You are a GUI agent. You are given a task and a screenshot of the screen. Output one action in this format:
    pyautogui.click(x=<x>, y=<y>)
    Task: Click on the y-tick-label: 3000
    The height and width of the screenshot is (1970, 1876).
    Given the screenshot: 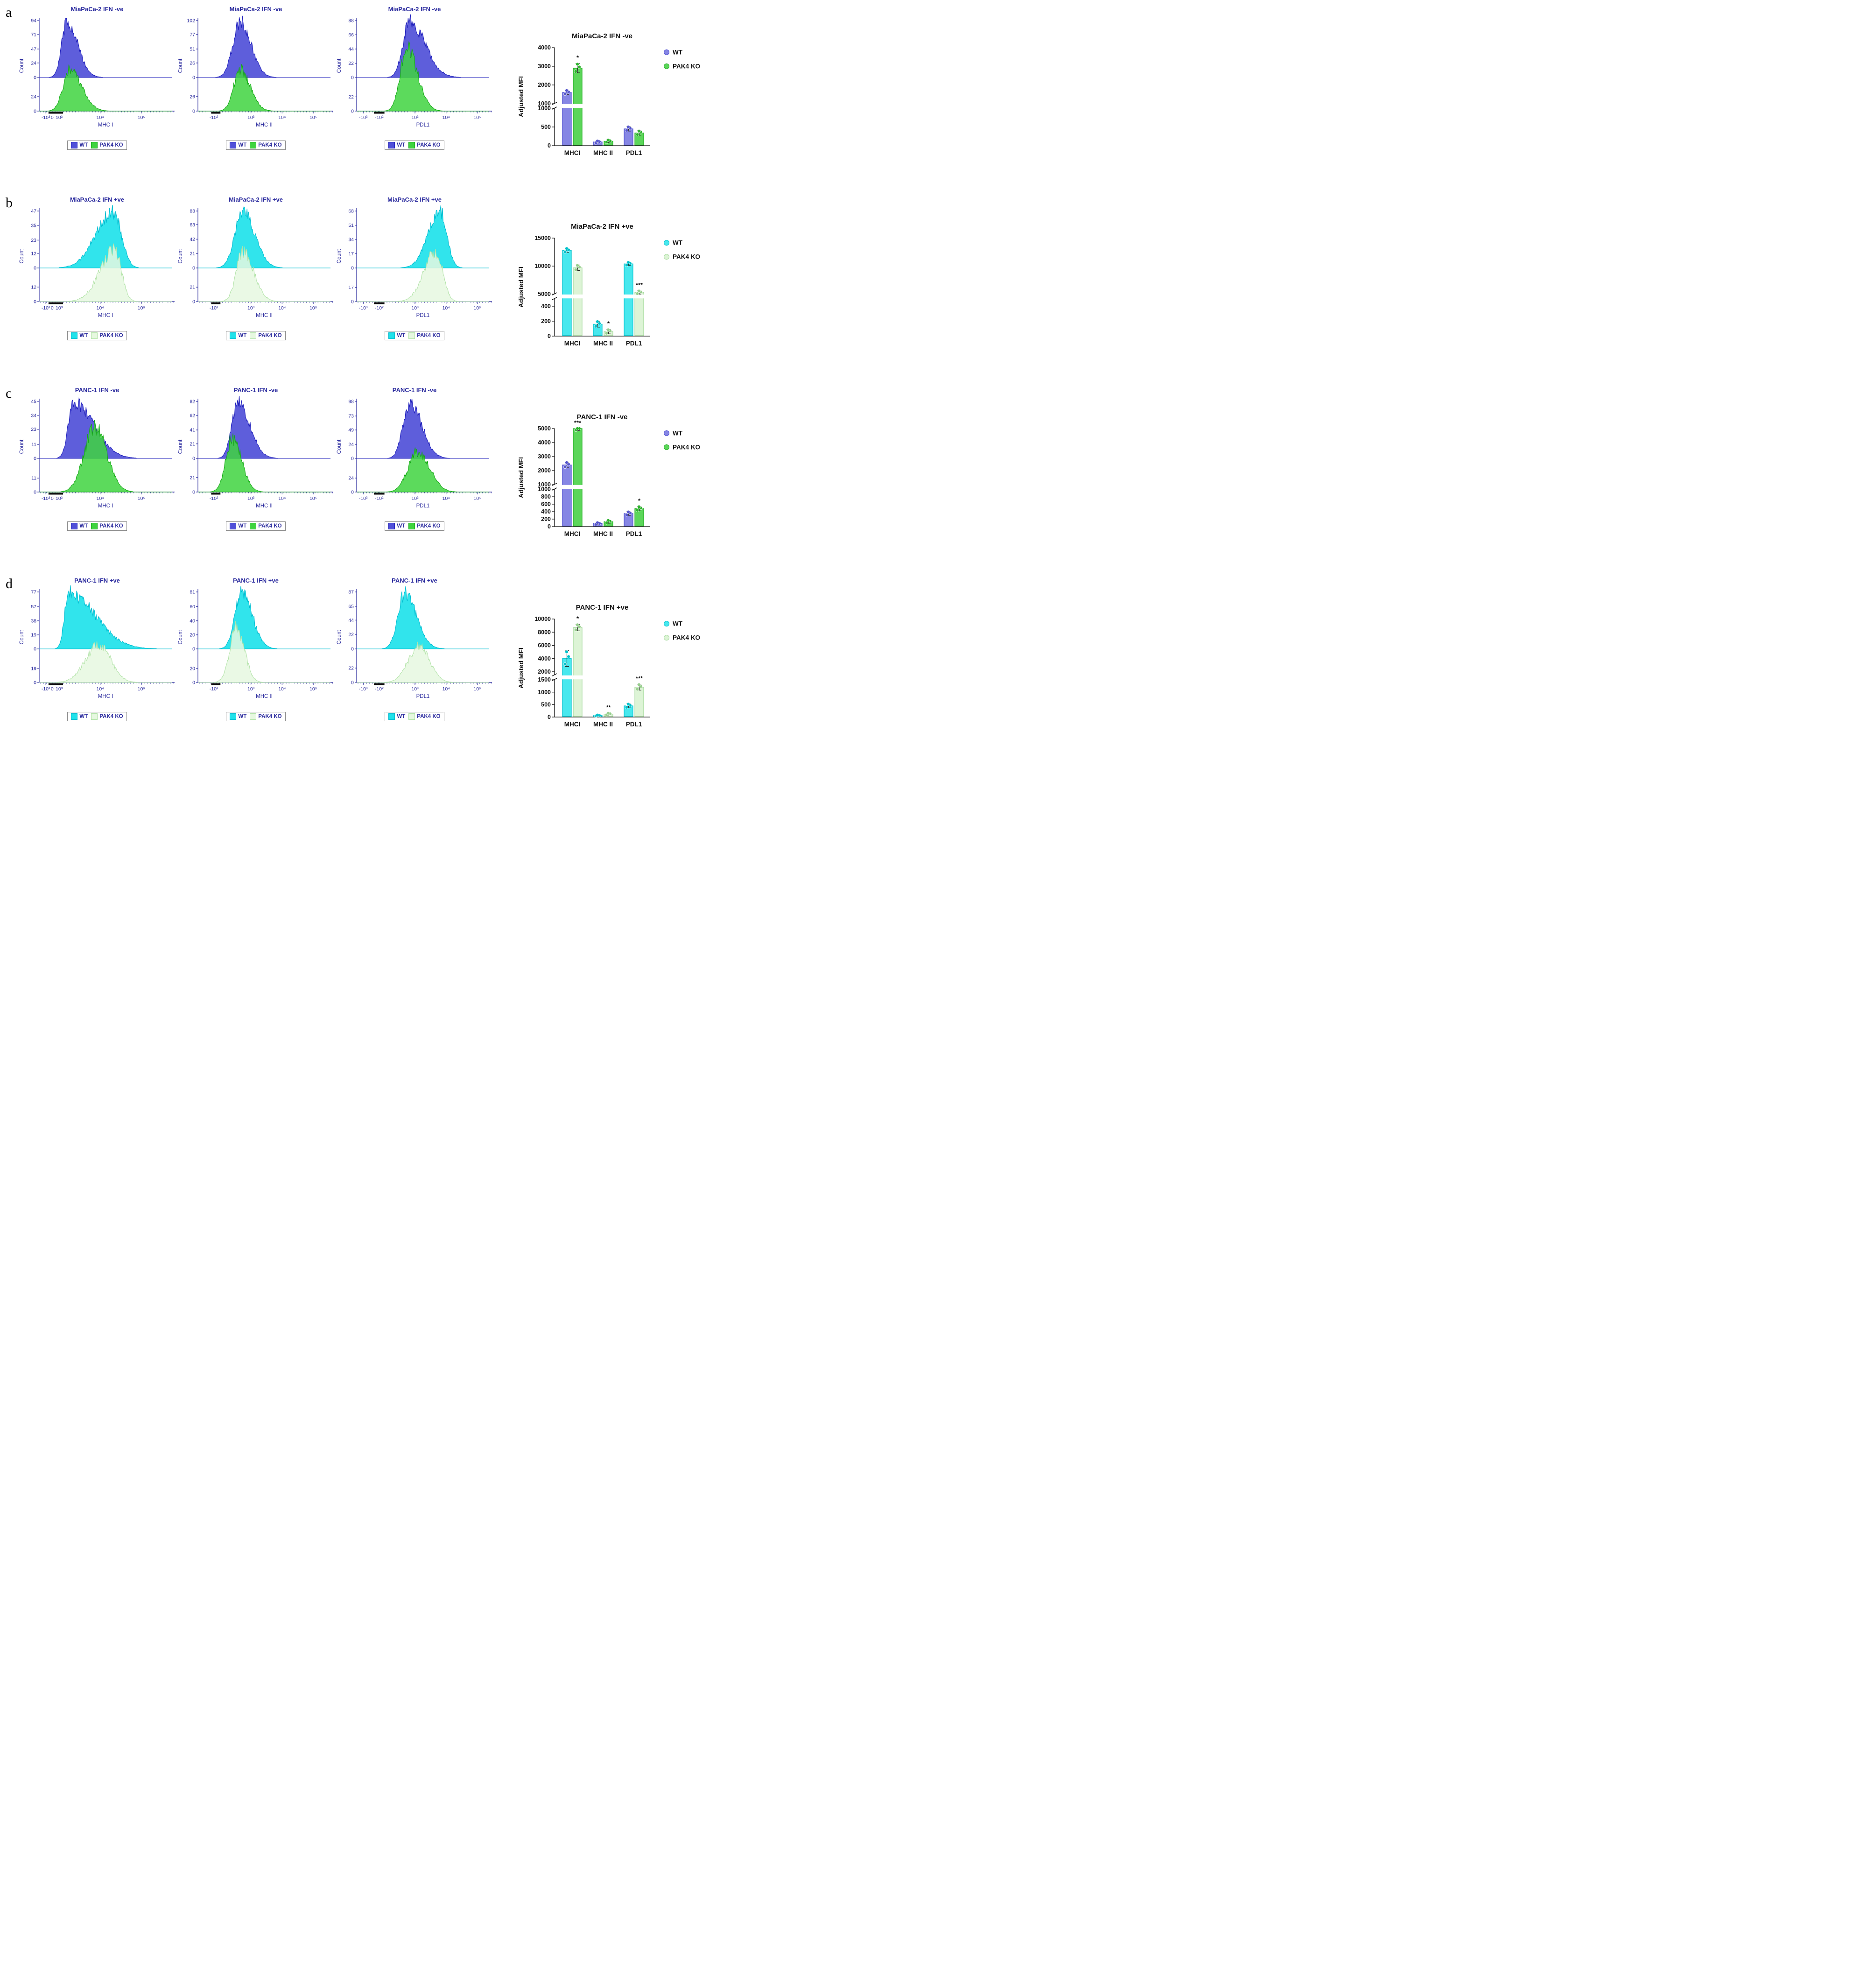 What is the action you would take?
    pyautogui.click(x=544, y=456)
    